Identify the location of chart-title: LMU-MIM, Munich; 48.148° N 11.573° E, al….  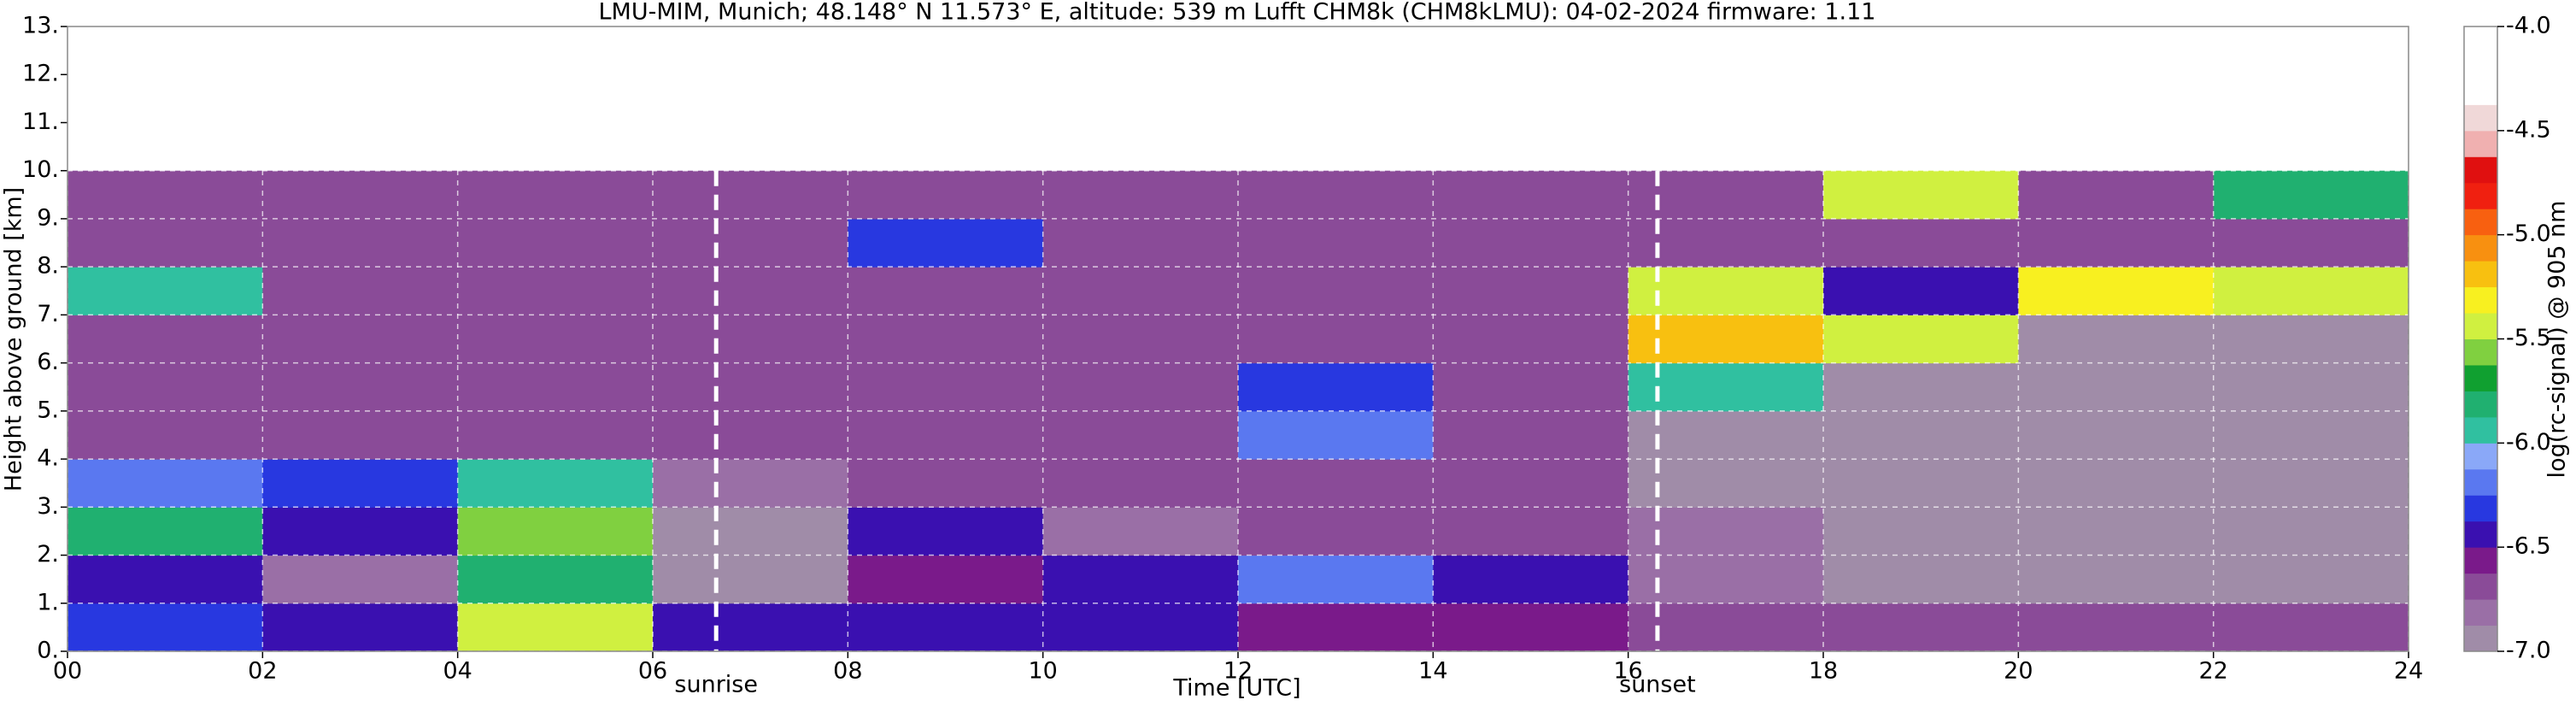
(1237, 13).